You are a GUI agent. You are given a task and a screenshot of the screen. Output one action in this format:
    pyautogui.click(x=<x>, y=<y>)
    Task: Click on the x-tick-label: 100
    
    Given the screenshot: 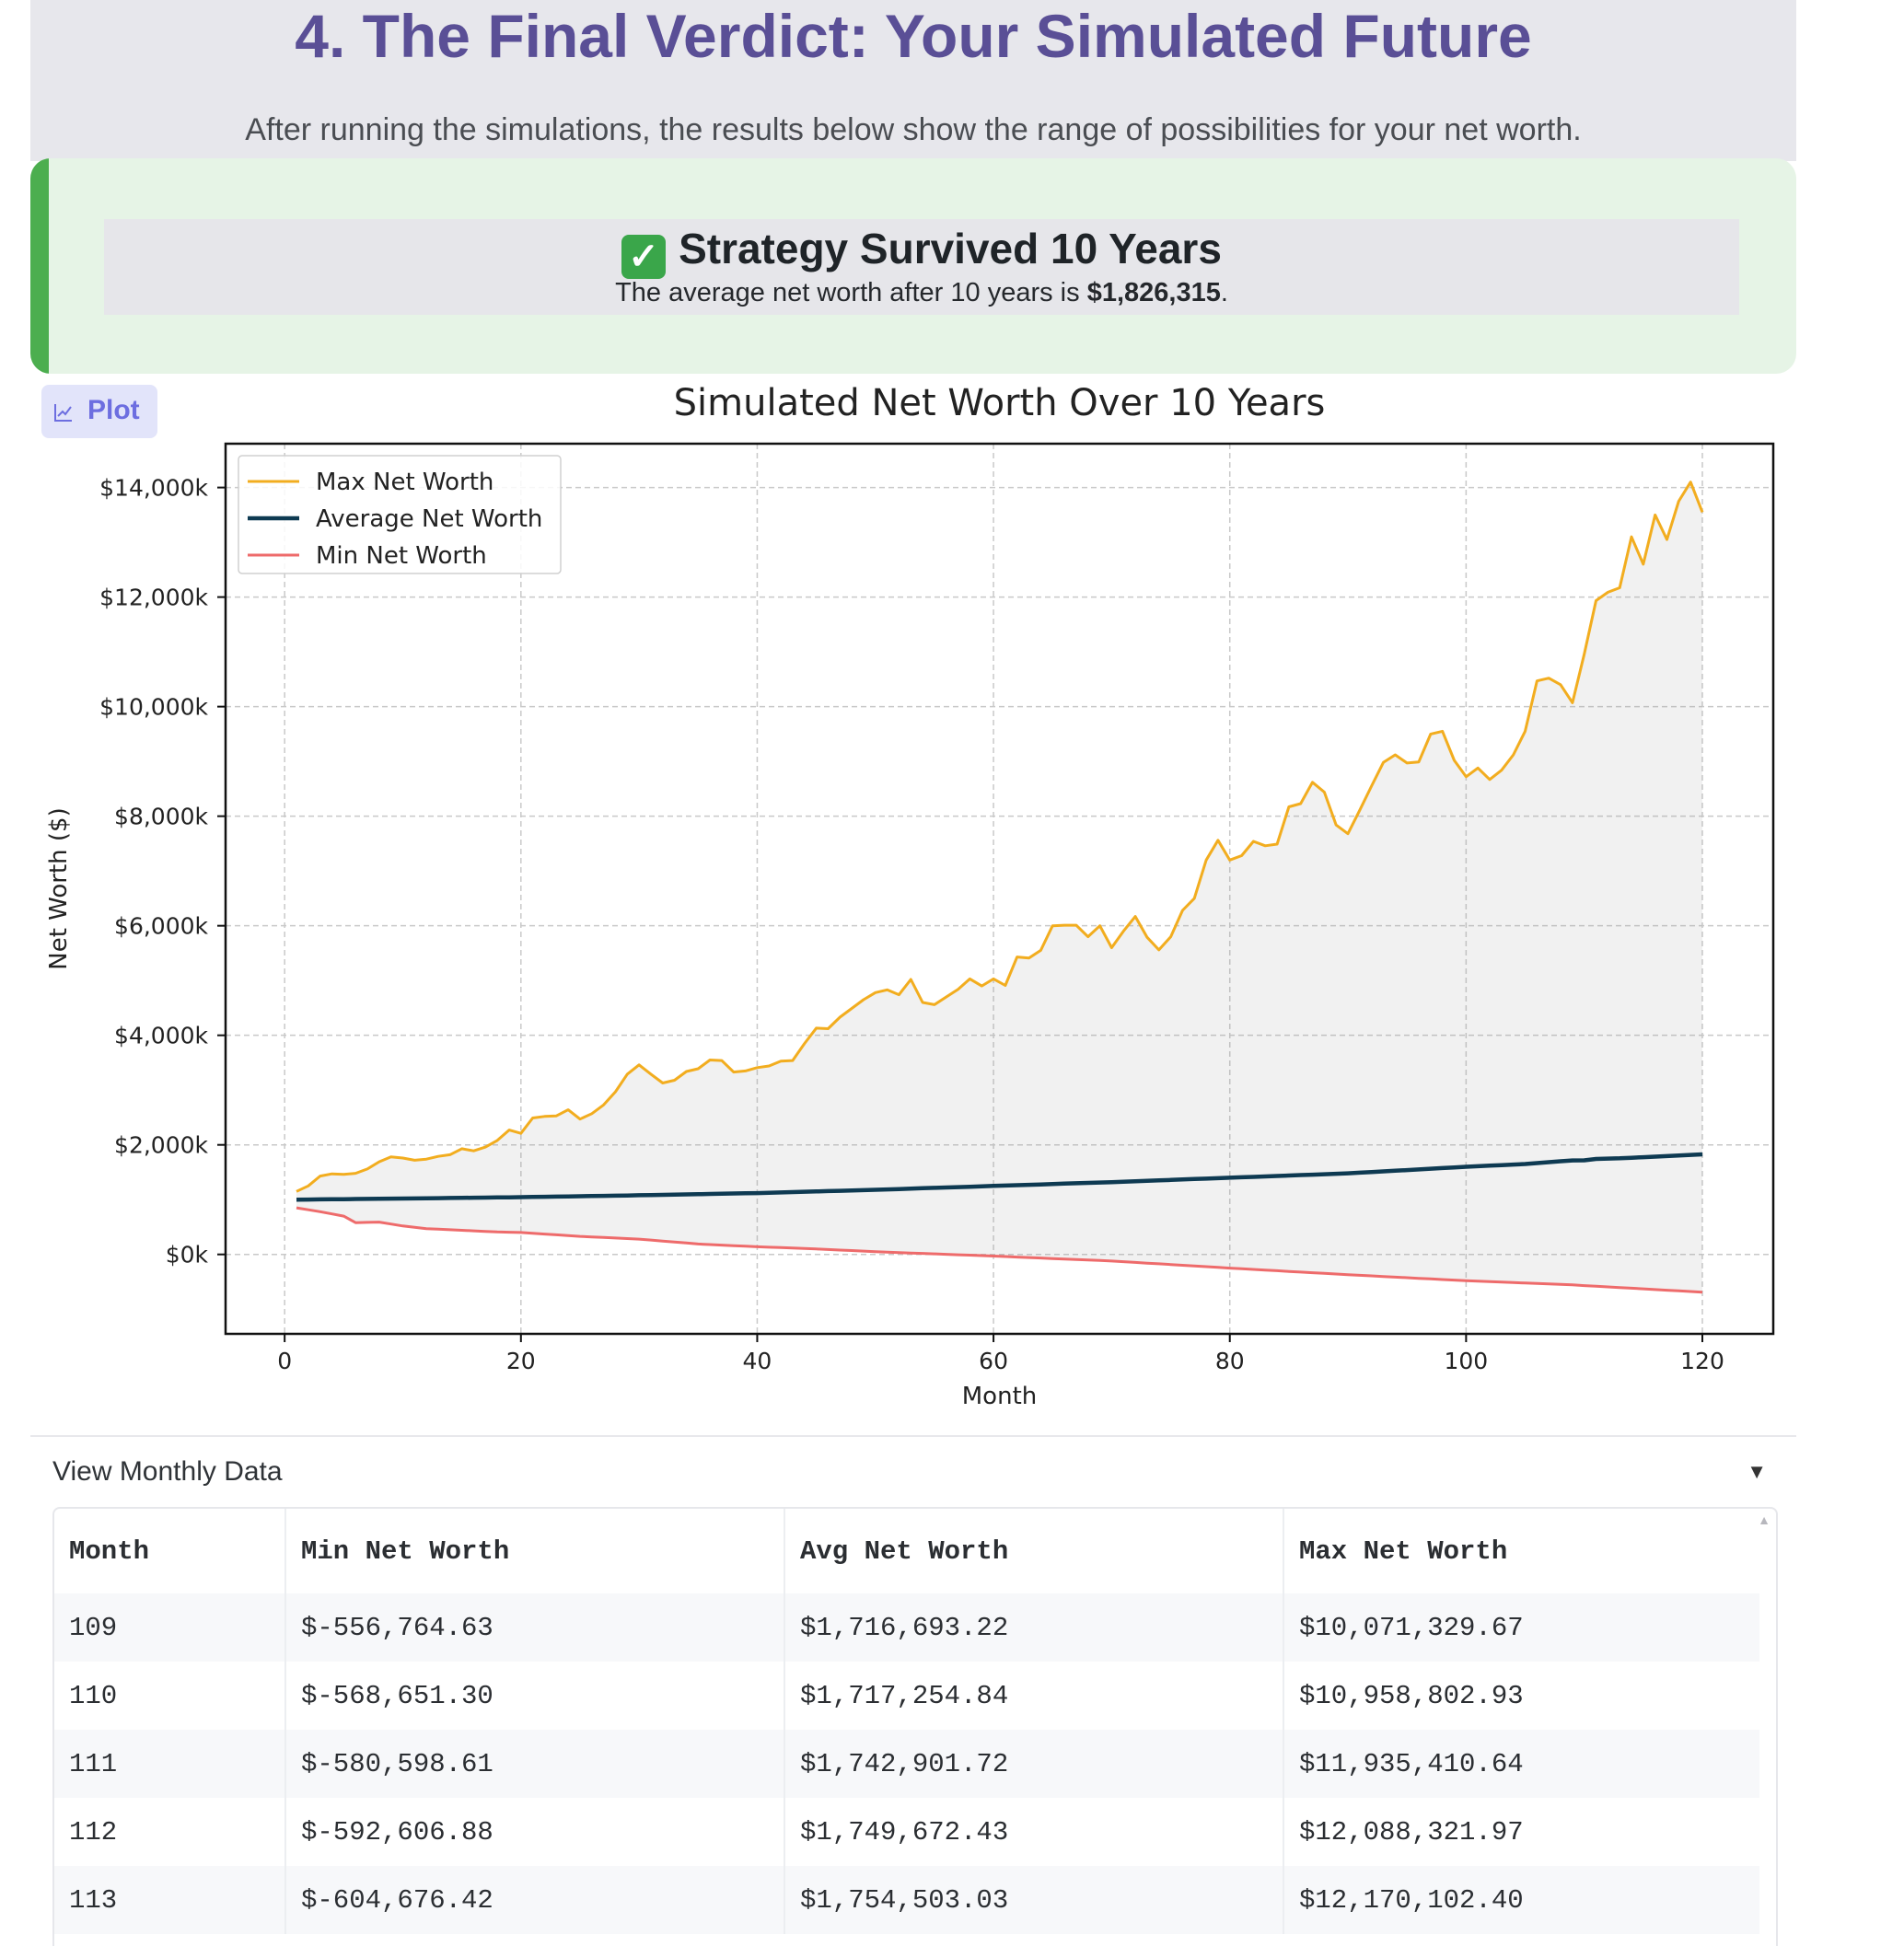 What is the action you would take?
    pyautogui.click(x=1467, y=1361)
    